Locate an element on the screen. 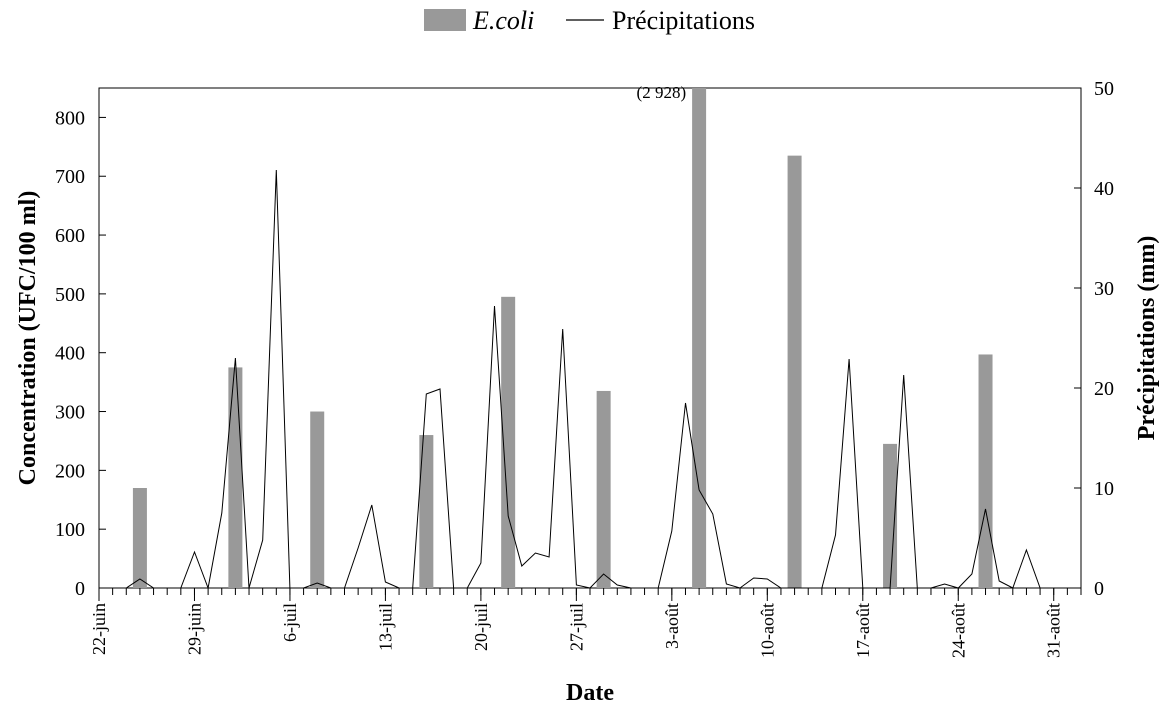  y-left-tick-label-300: 300 is located at coordinates (70, 413).